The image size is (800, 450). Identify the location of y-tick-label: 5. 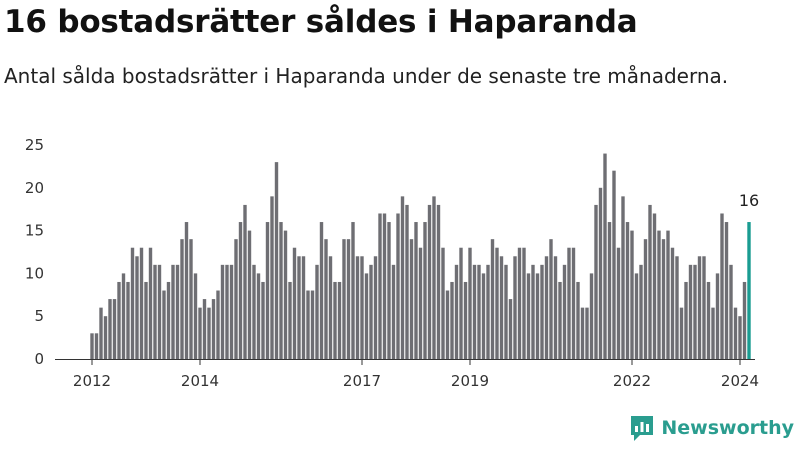
(39, 316).